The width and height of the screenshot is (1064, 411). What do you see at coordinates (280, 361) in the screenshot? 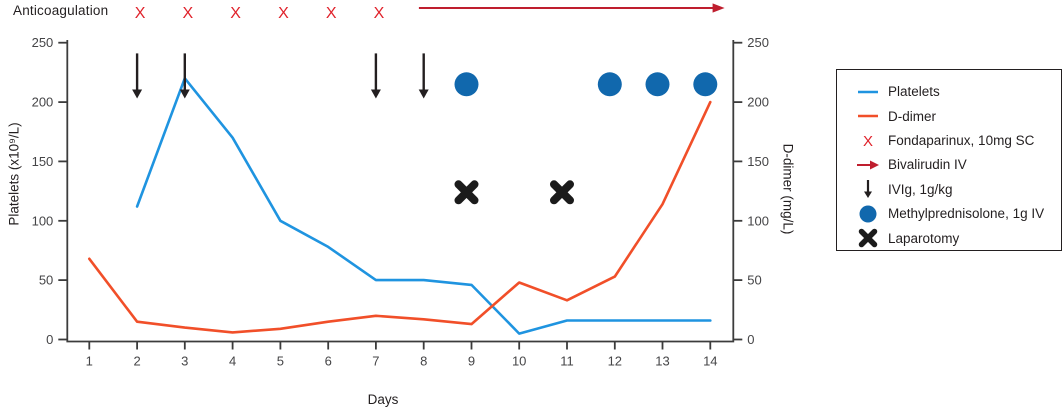
I see `x-tick-label: 5` at bounding box center [280, 361].